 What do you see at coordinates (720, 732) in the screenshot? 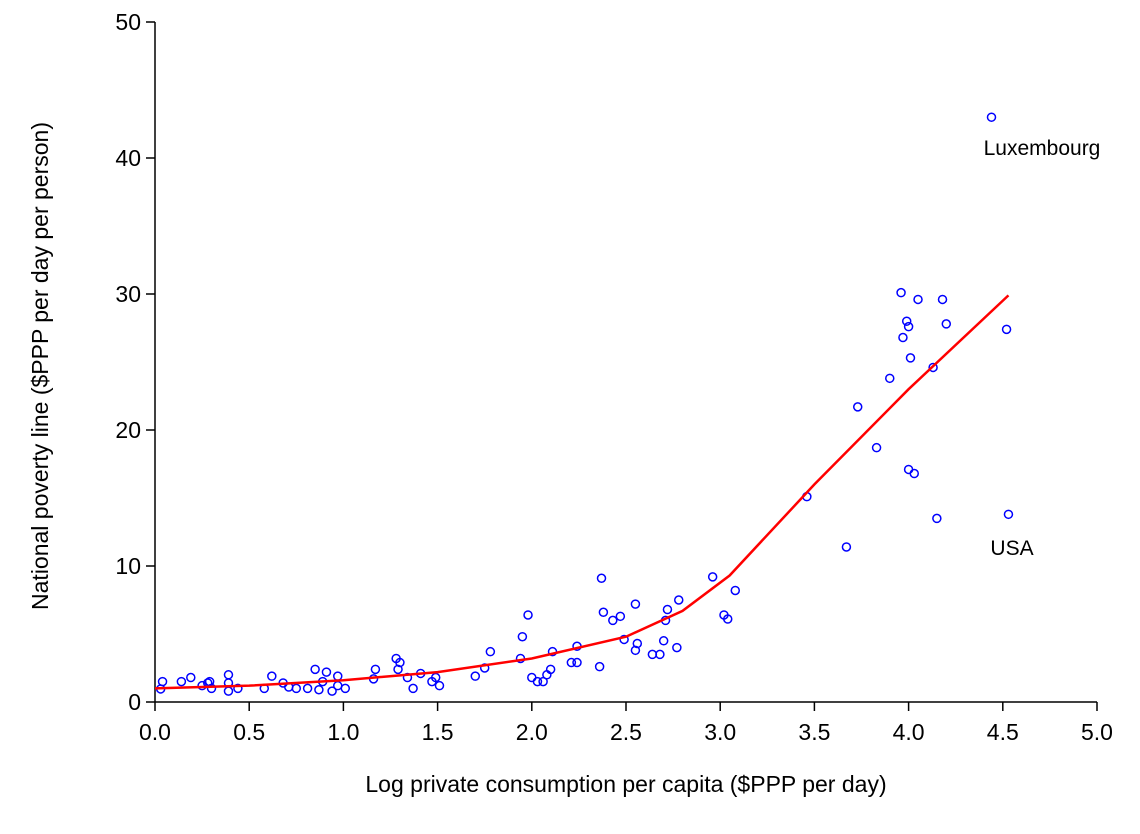
I see `x-tick-label: 3.0` at bounding box center [720, 732].